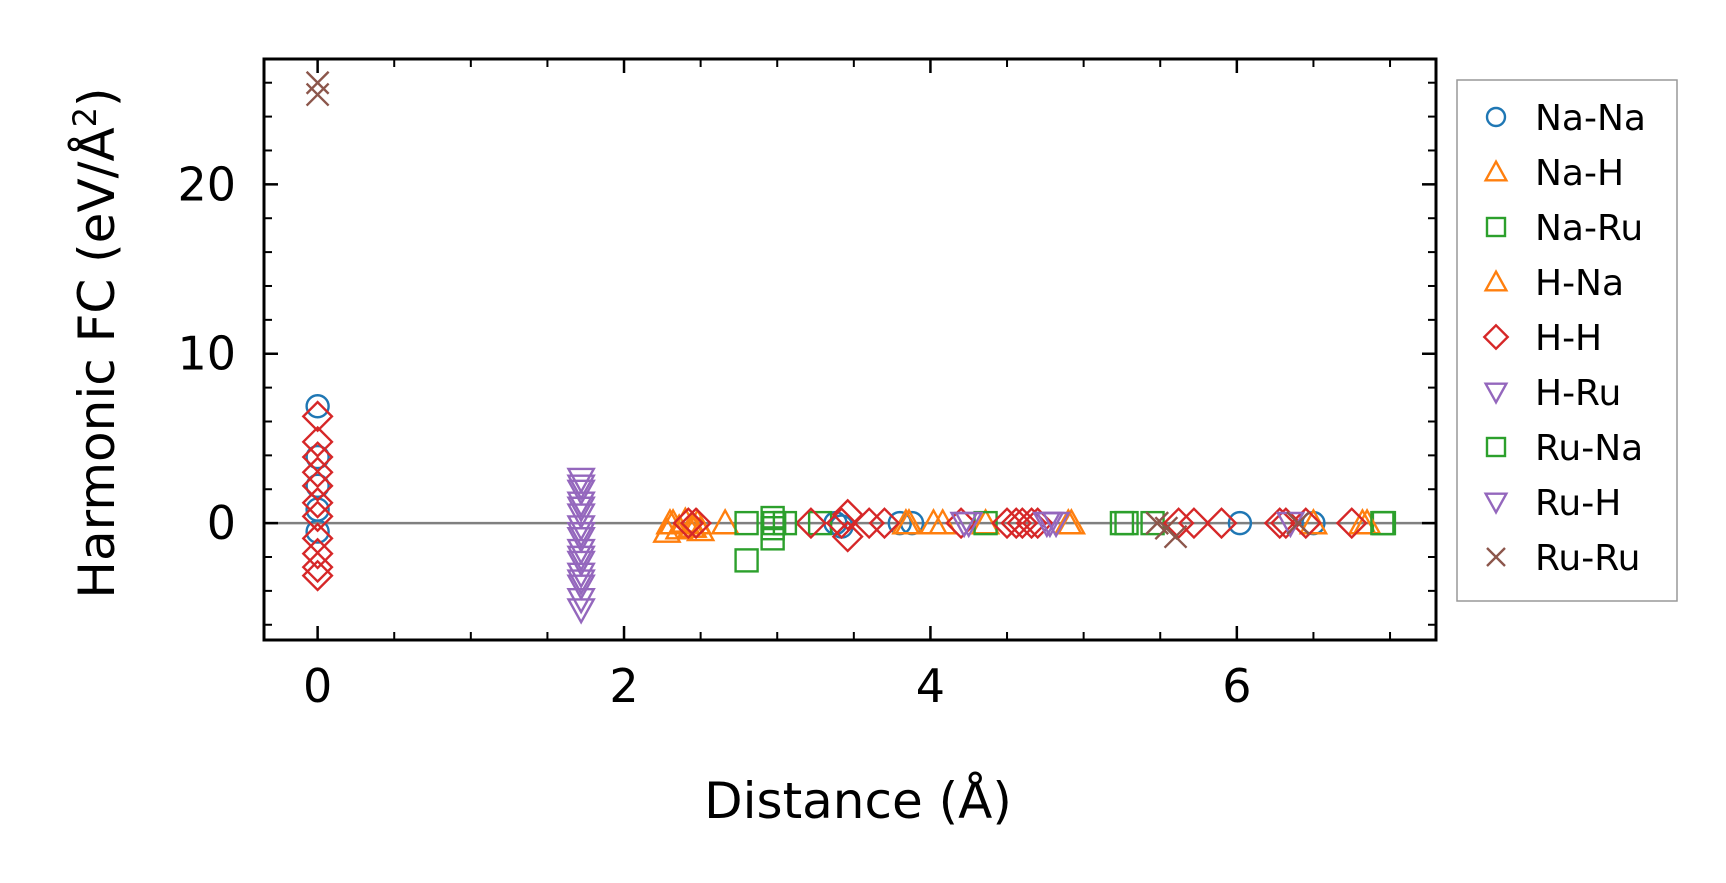 The height and width of the screenshot is (883, 1726). What do you see at coordinates (1589, 228) in the screenshot?
I see `legend-label-na-ru: Na-Ru` at bounding box center [1589, 228].